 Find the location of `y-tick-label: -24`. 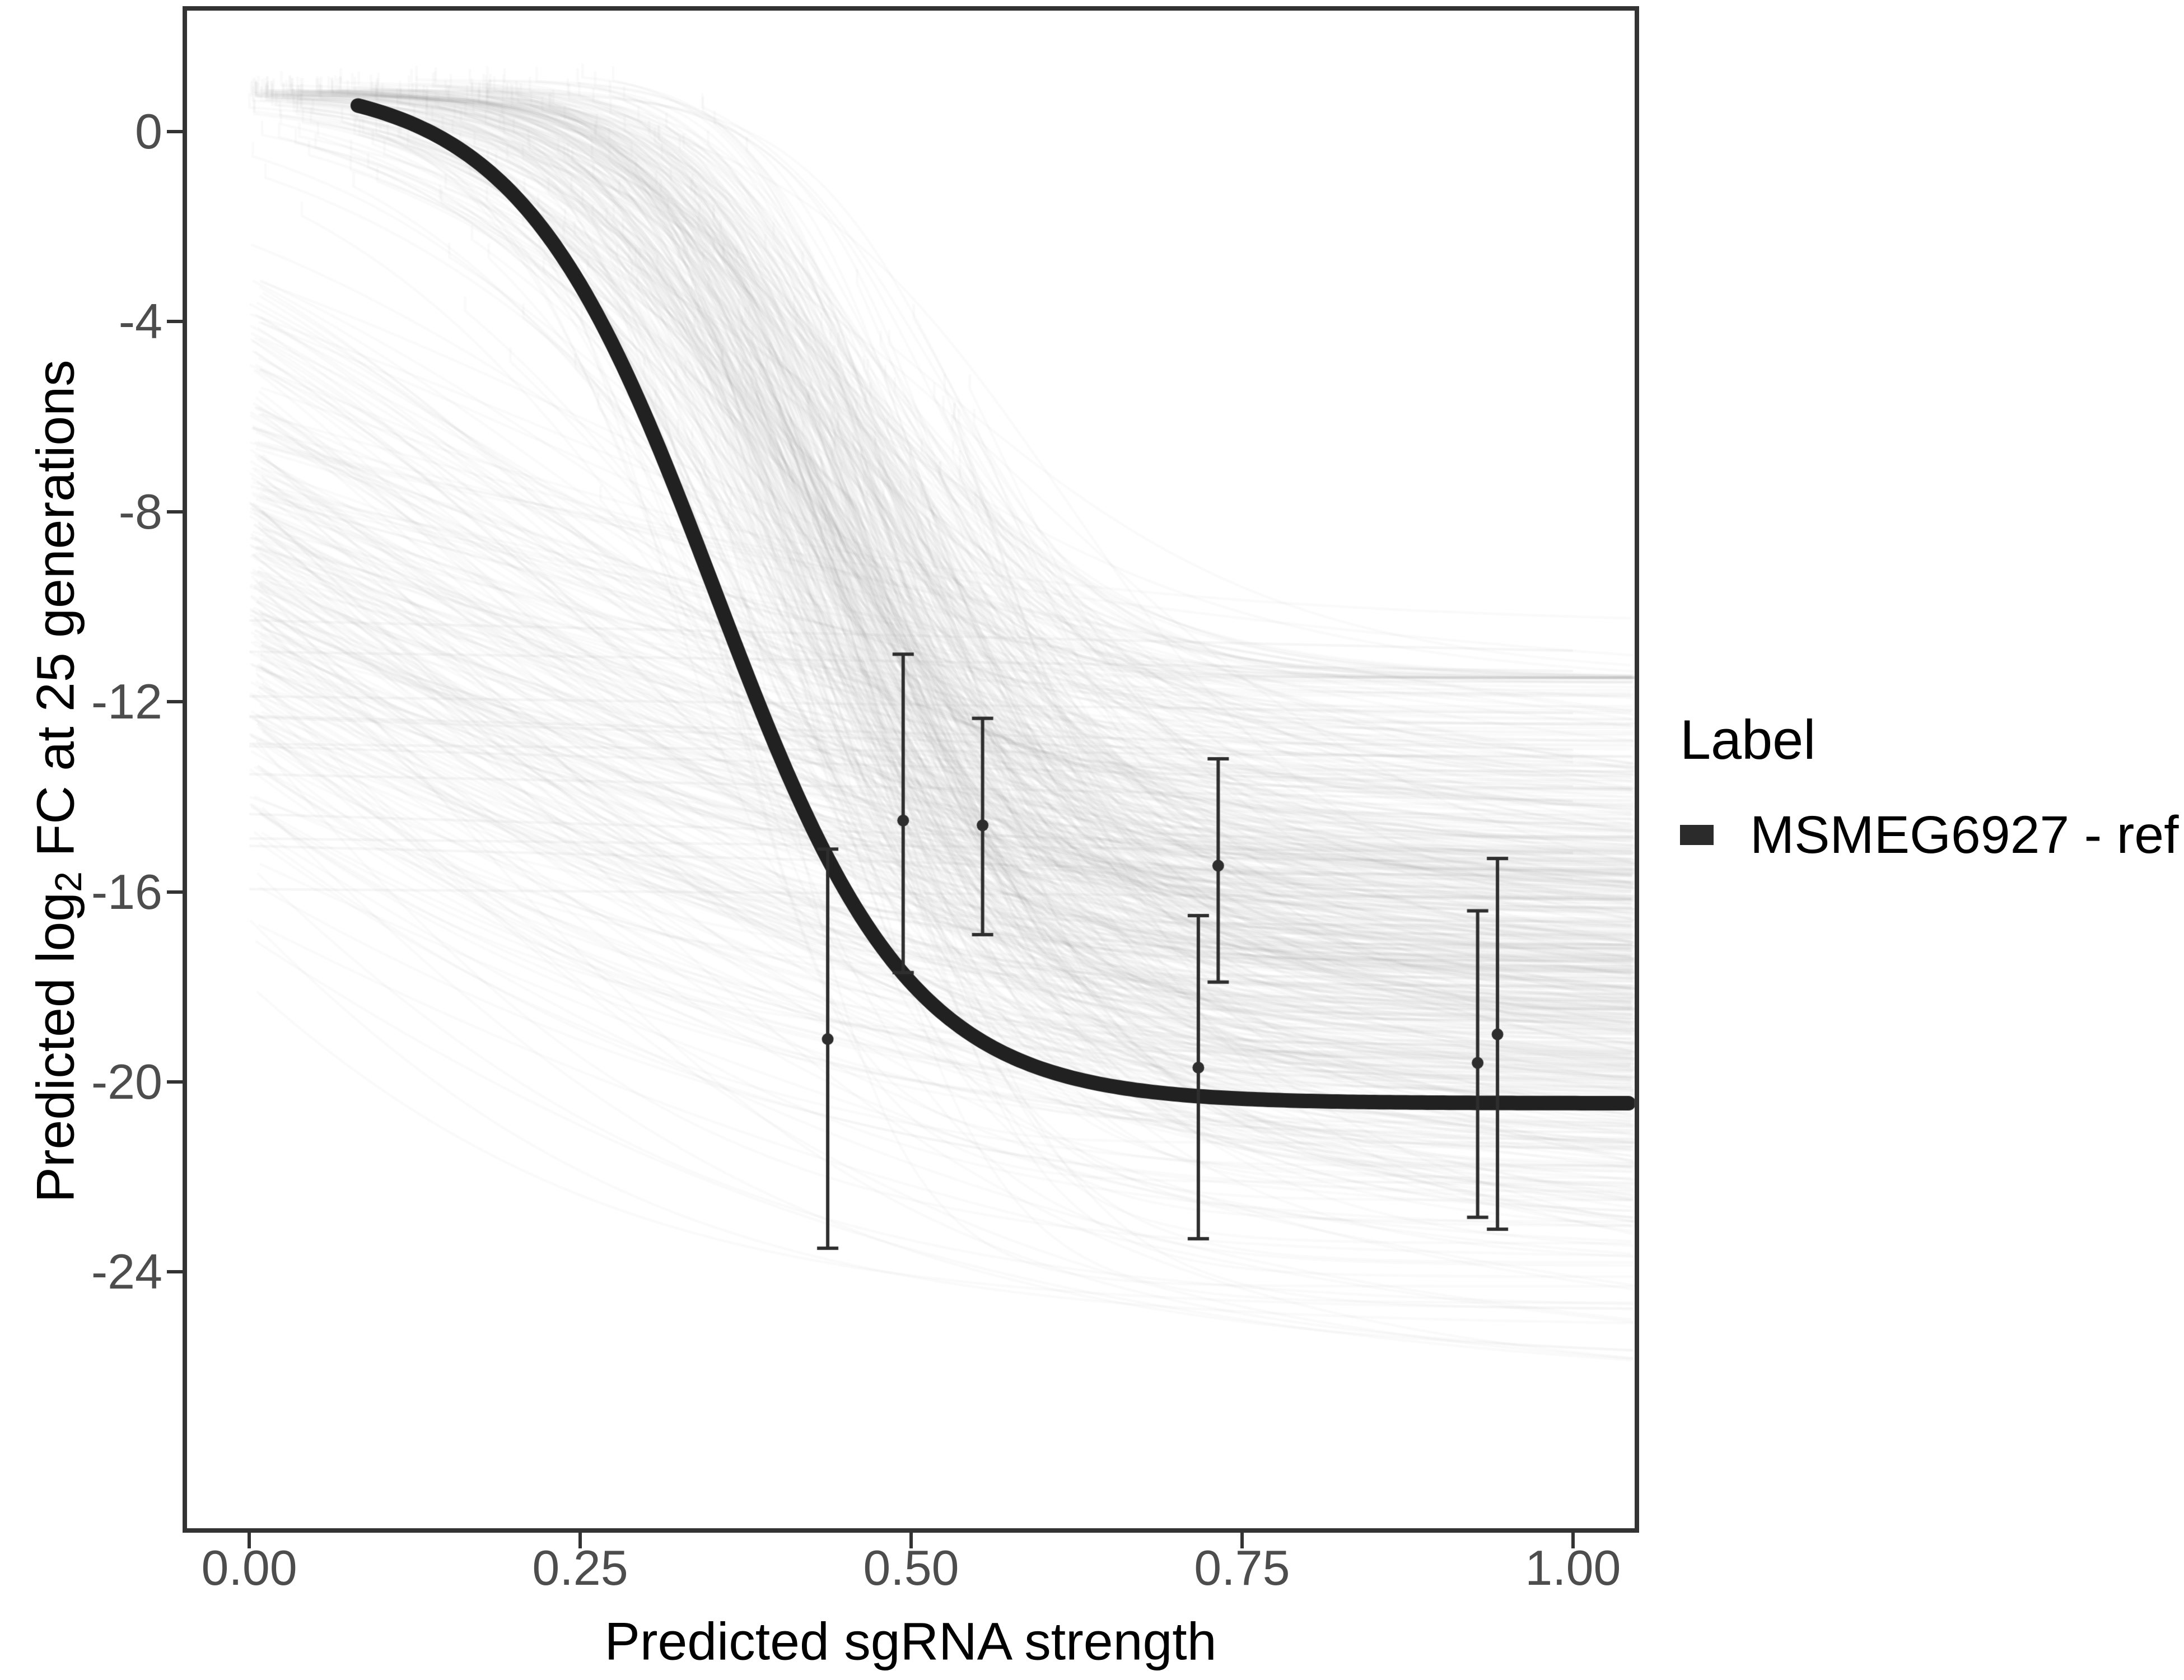

y-tick-label: -24 is located at coordinates (127, 1272).